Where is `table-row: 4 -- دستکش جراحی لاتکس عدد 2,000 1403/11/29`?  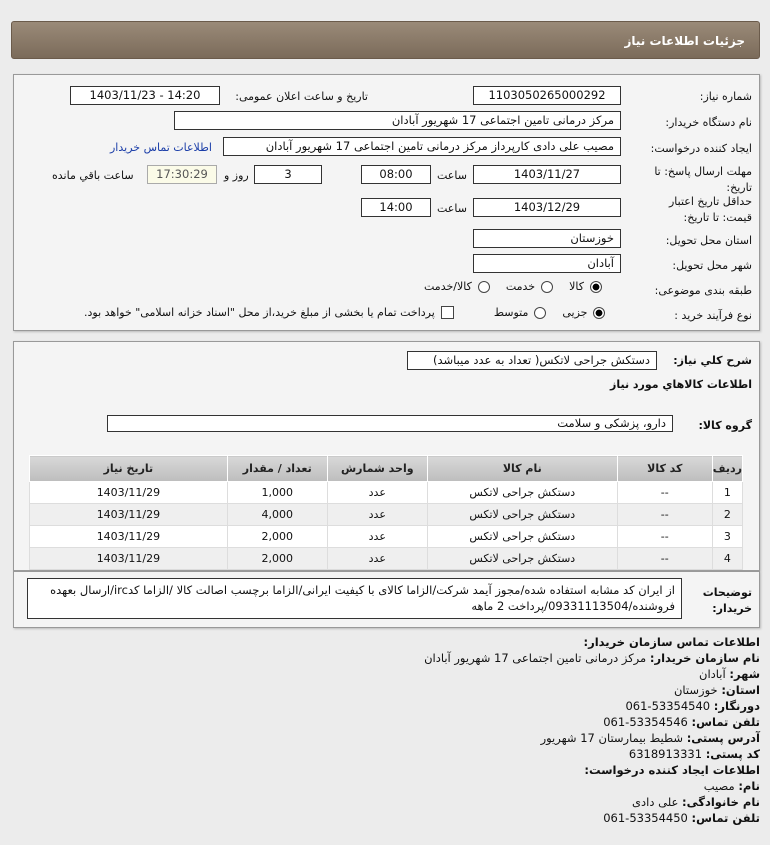 table-row: 4 -- دستکش جراحی لاتکس عدد 2,000 1403/11/29 is located at coordinates (386, 558).